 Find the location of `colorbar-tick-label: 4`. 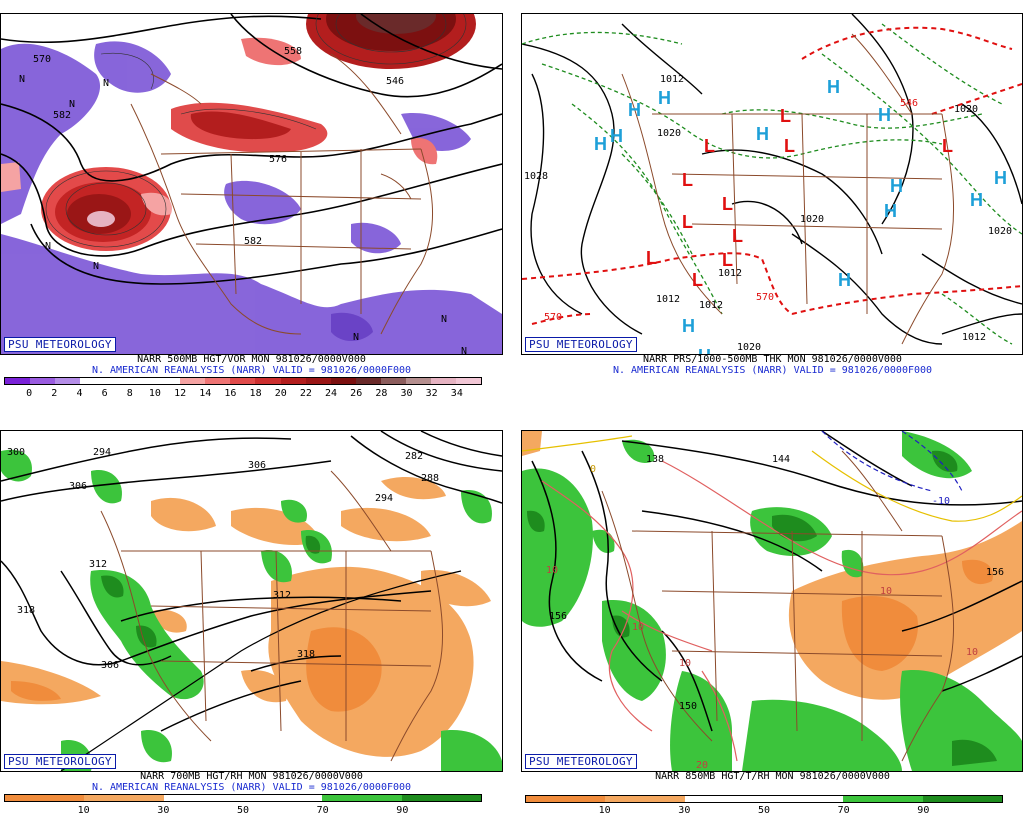

colorbar-tick-label: 4 is located at coordinates (79, 393).